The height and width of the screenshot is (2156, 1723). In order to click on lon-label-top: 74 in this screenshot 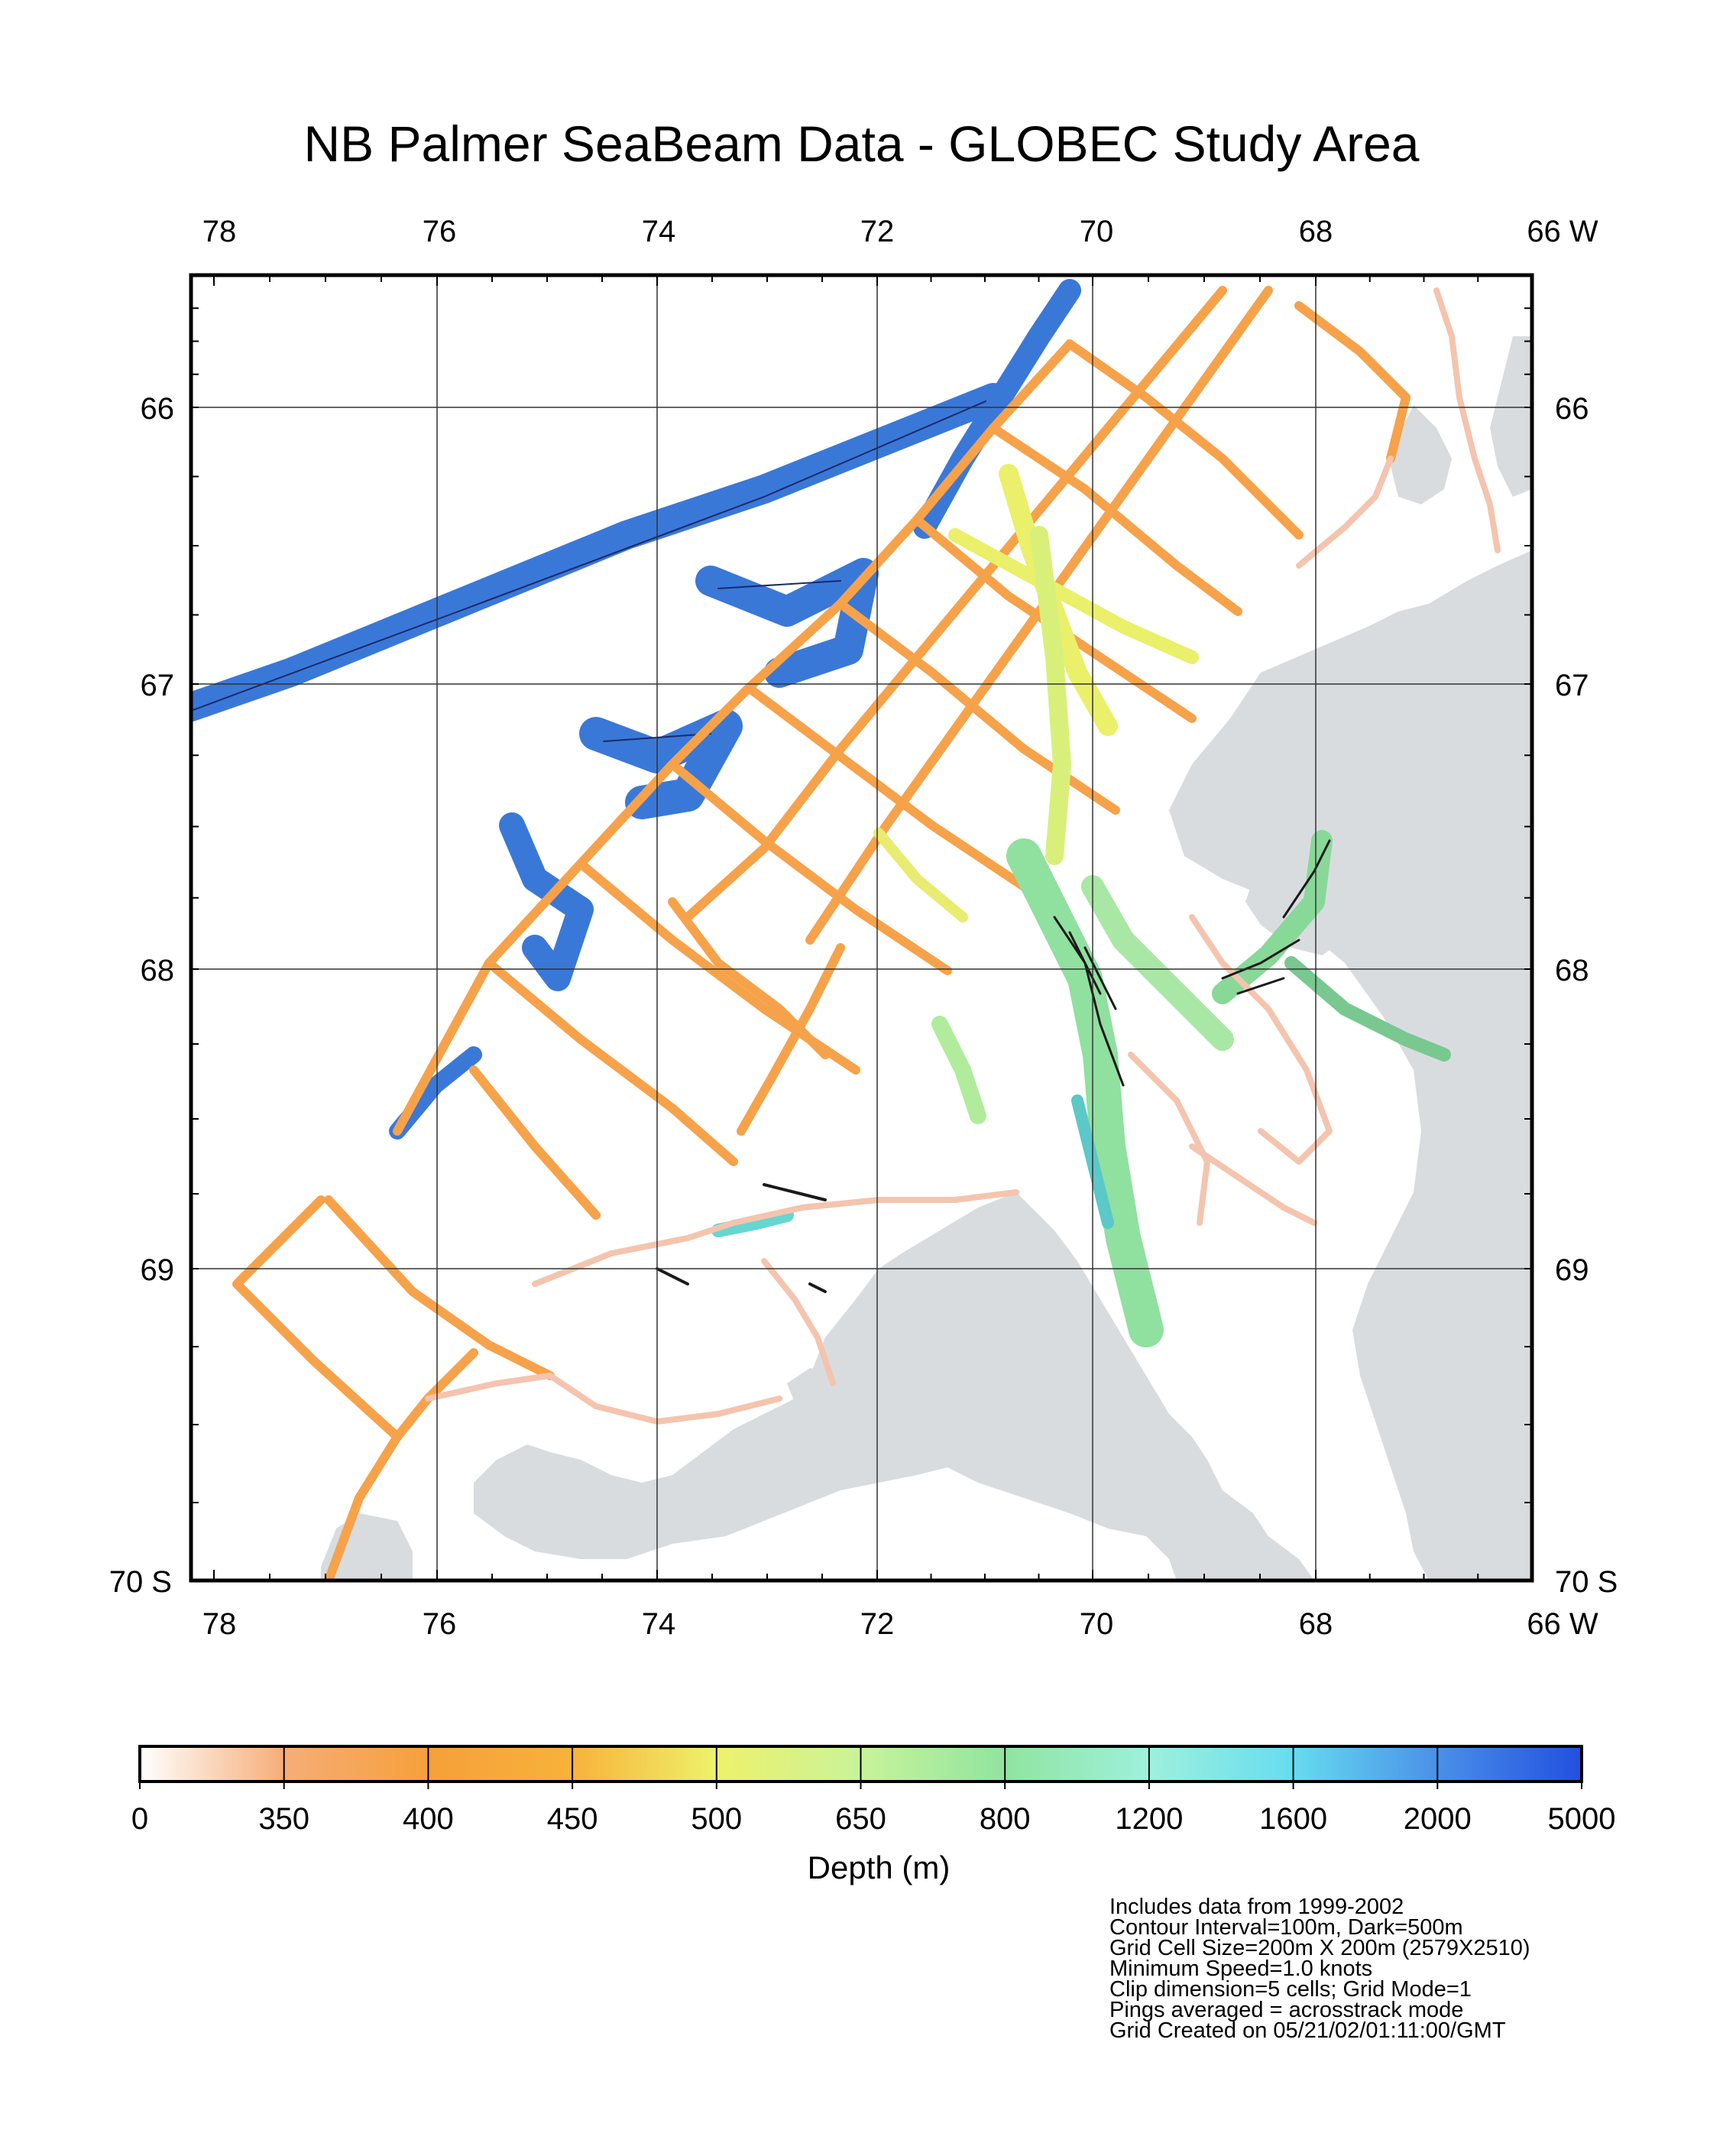, I will do `click(659, 231)`.